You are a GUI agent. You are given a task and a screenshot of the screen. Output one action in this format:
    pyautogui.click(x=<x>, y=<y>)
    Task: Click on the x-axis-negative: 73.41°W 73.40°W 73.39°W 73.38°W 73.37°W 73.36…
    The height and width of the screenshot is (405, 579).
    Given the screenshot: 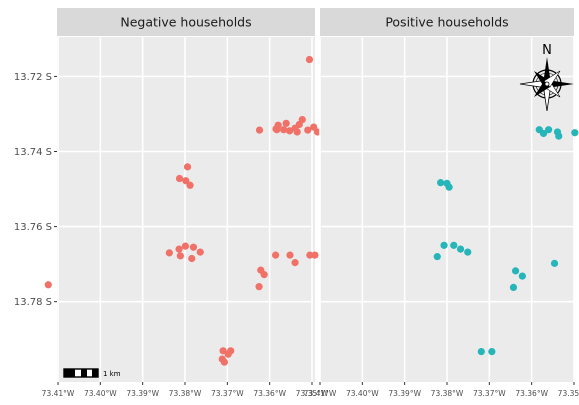 What is the action you would take?
    pyautogui.click(x=185, y=390)
    